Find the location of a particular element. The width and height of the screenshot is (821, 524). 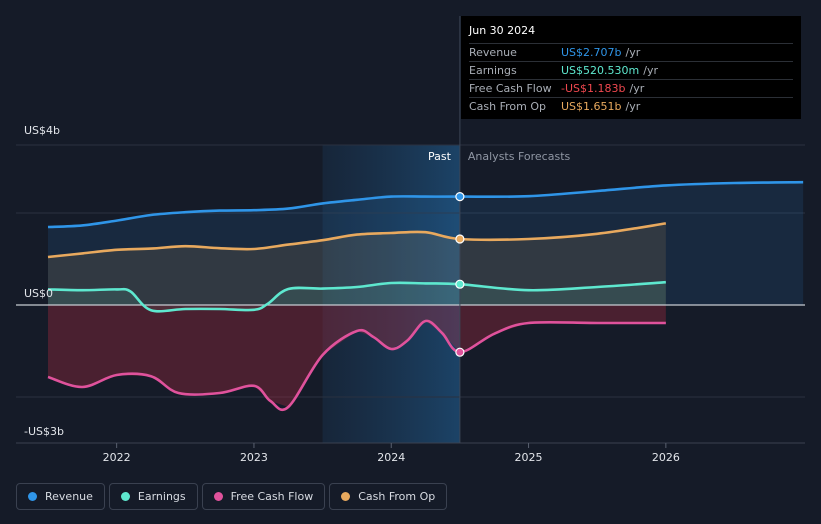

free-cash-flow-area is located at coordinates (357, 356).